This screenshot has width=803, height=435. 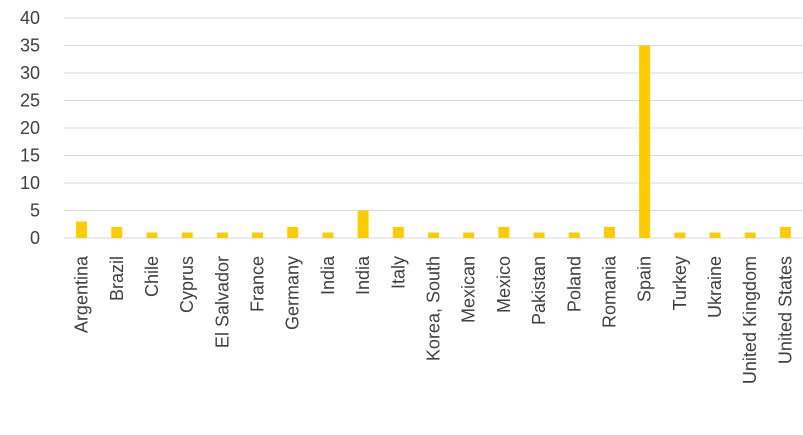 I want to click on y-tick-label: 35, so click(x=30, y=46).